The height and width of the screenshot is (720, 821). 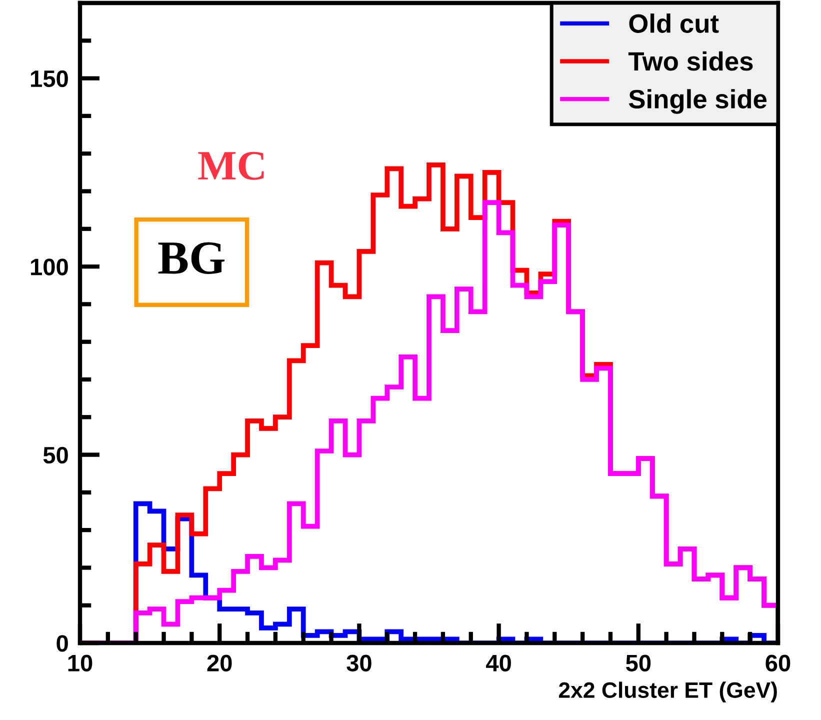 What do you see at coordinates (231, 166) in the screenshot?
I see `annotation: MC` at bounding box center [231, 166].